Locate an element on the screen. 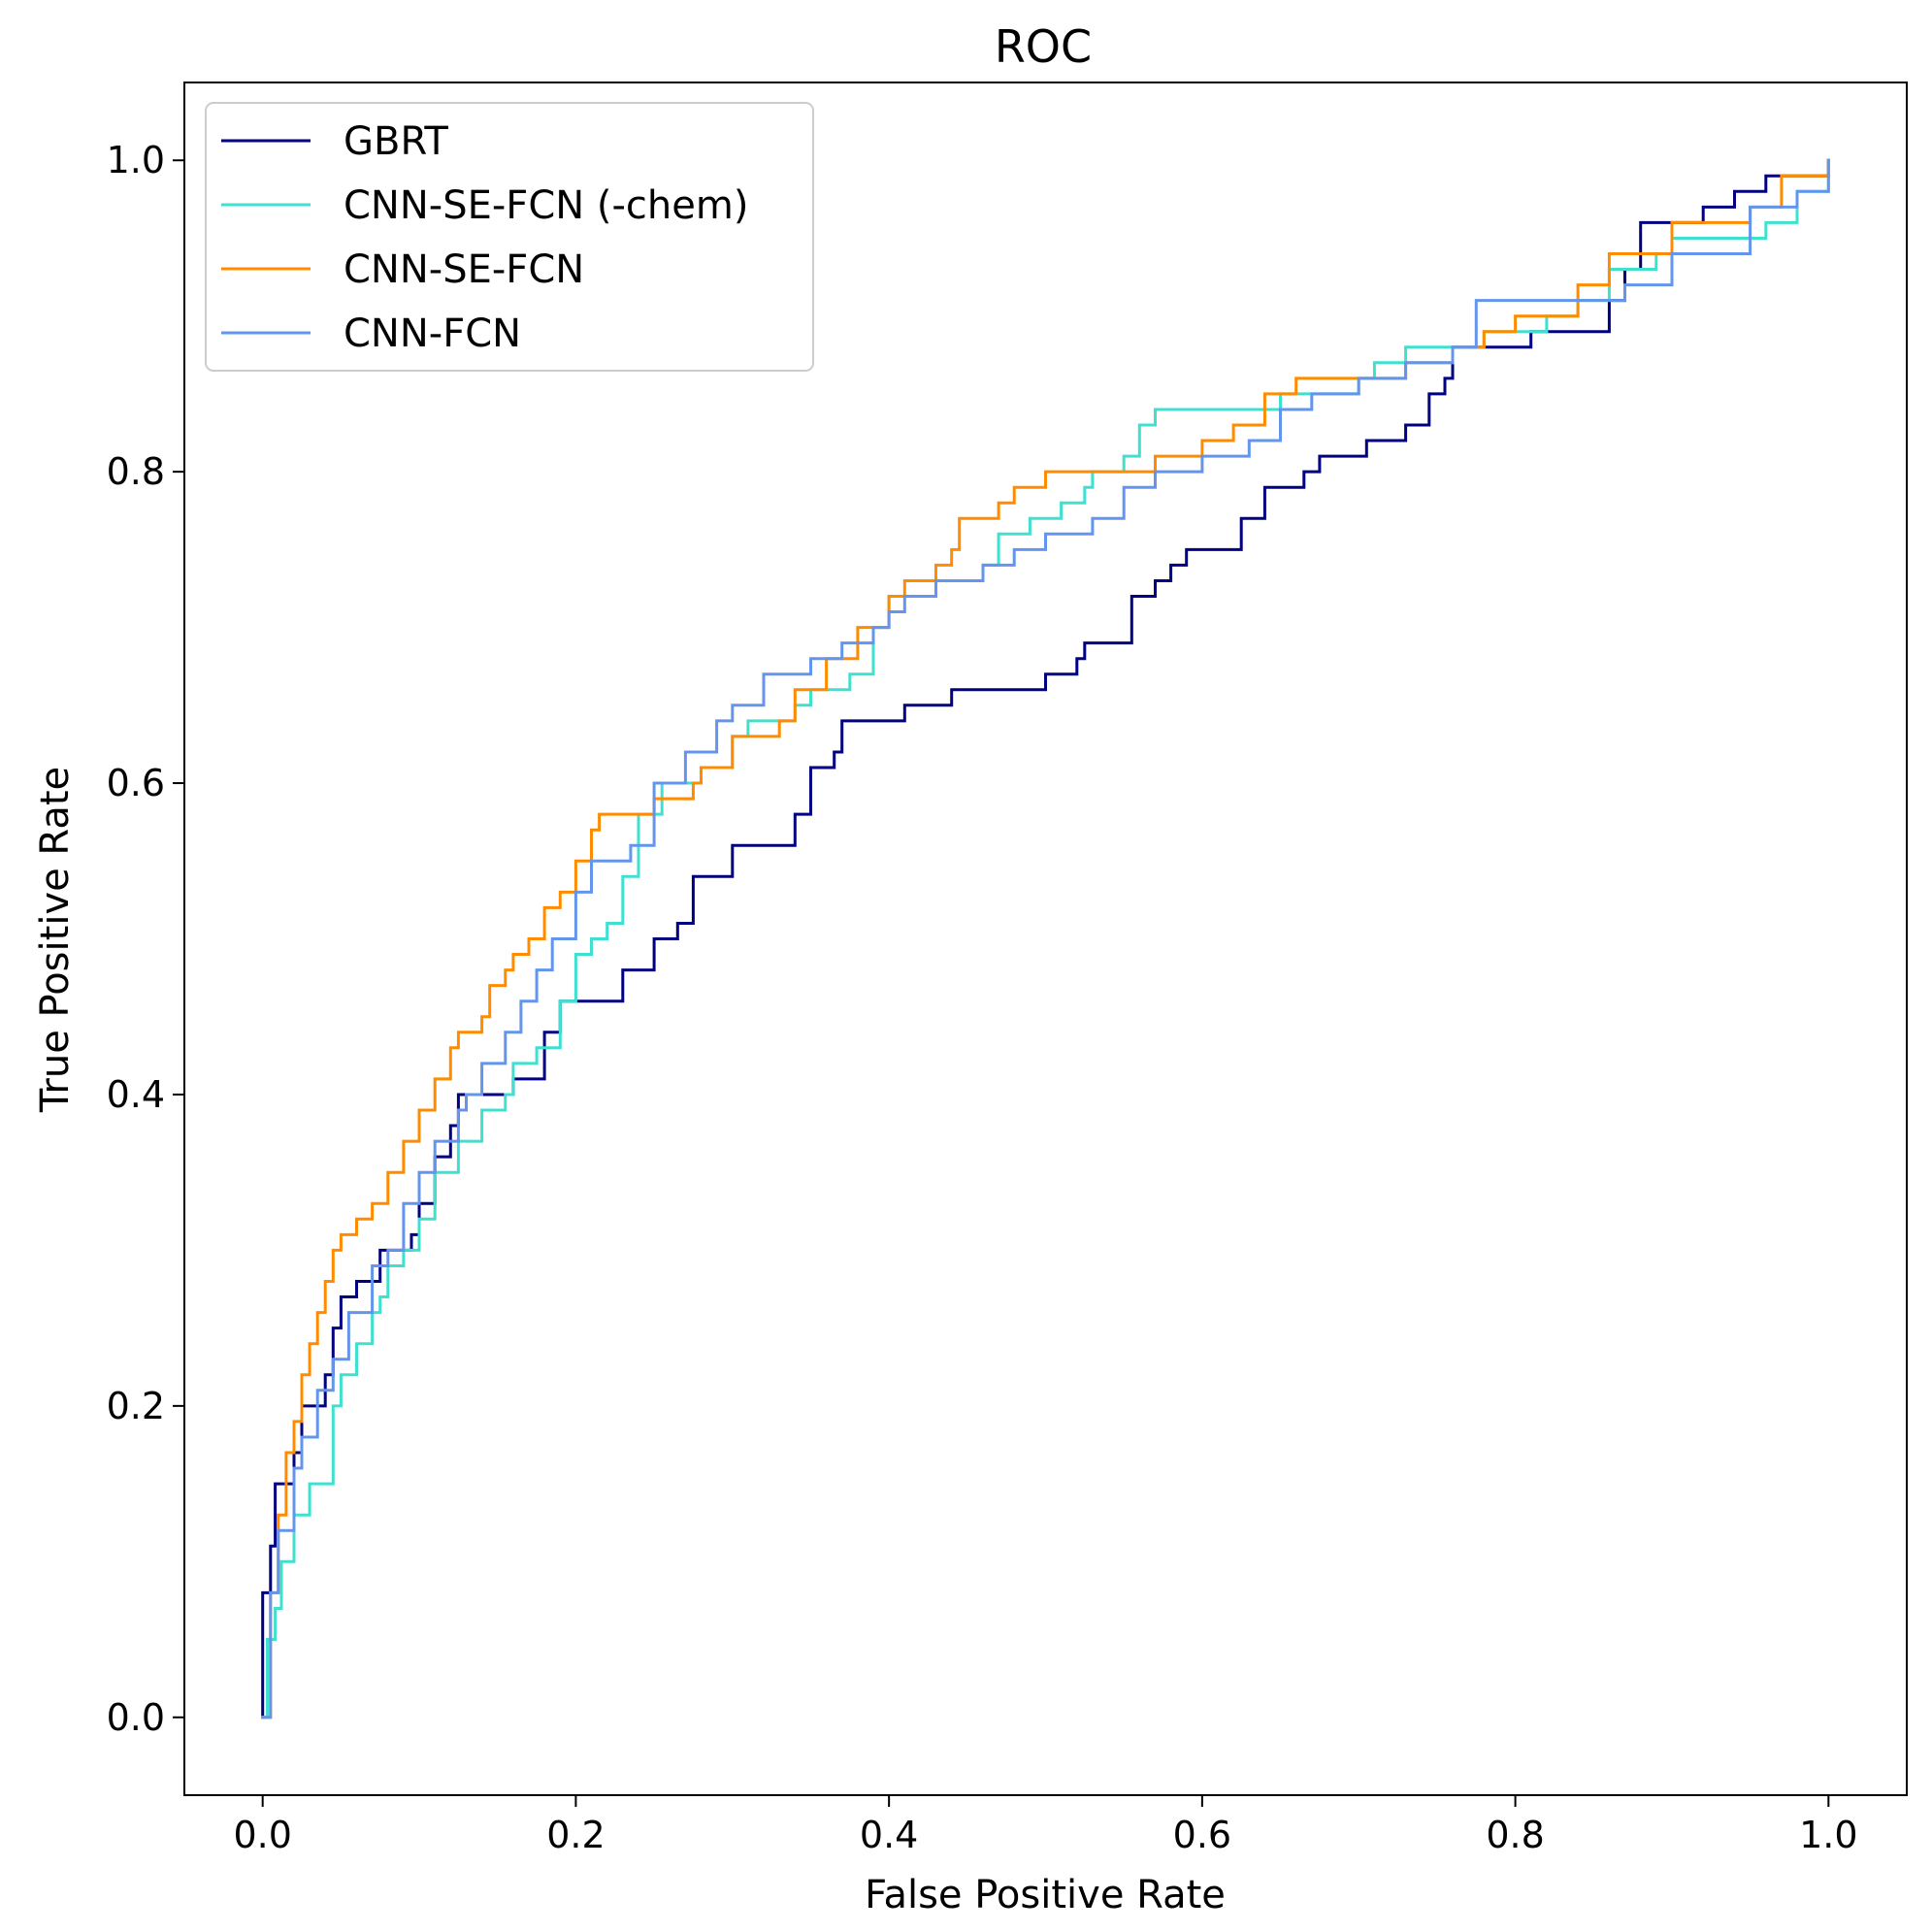 The height and width of the screenshot is (1932, 1932). x-tick-label: 0.4 is located at coordinates (889, 1835).